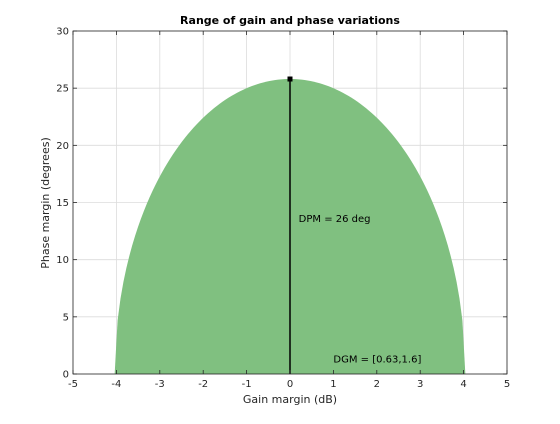 The height and width of the screenshot is (424, 560). I want to click on x-tick-label: 1, so click(333, 384).